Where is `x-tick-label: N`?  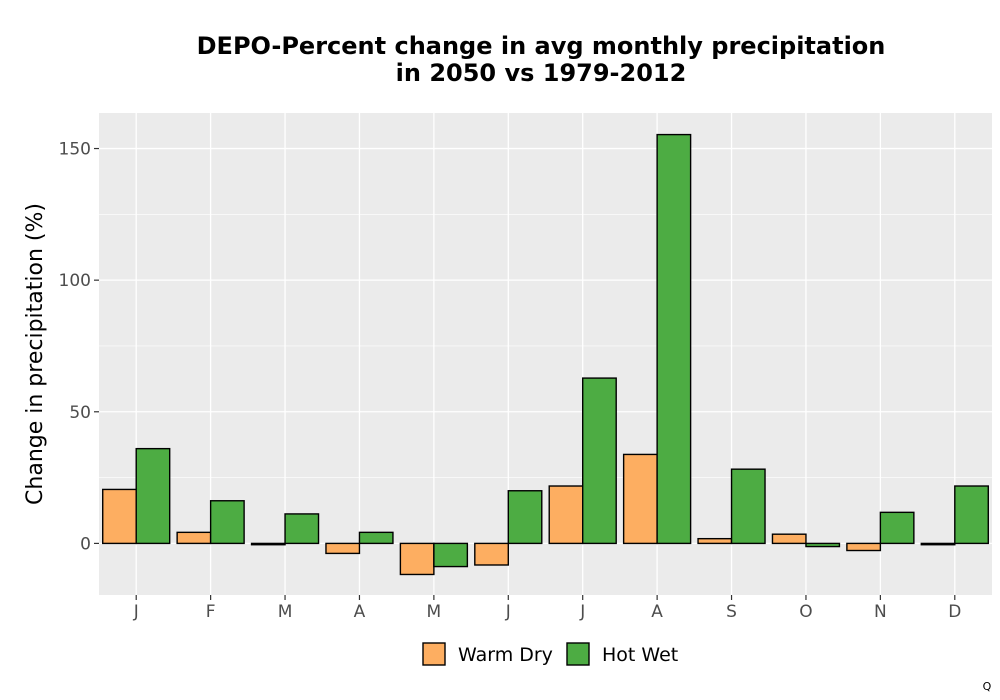
x-tick-label: N is located at coordinates (880, 612).